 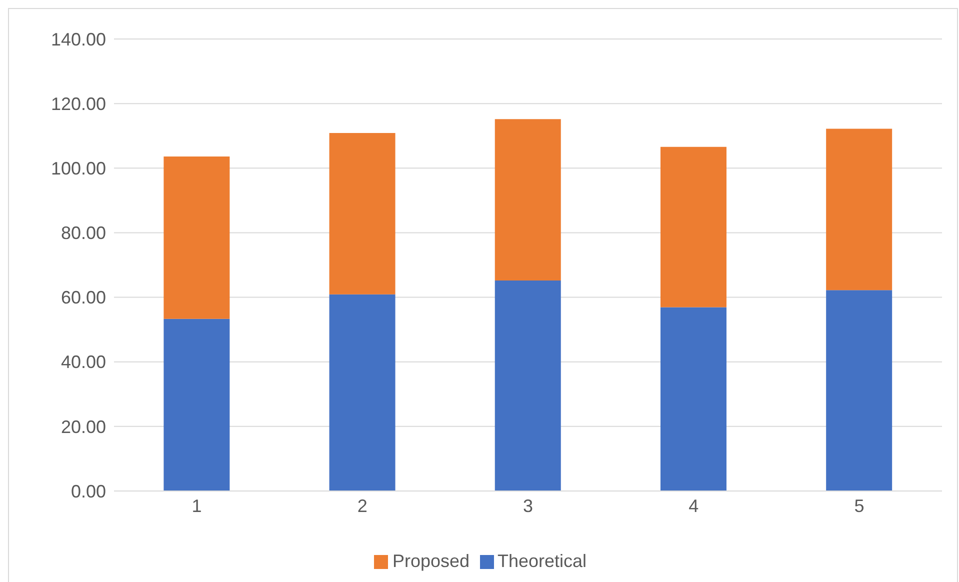 What do you see at coordinates (528, 506) in the screenshot?
I see `x-tick-label: 3` at bounding box center [528, 506].